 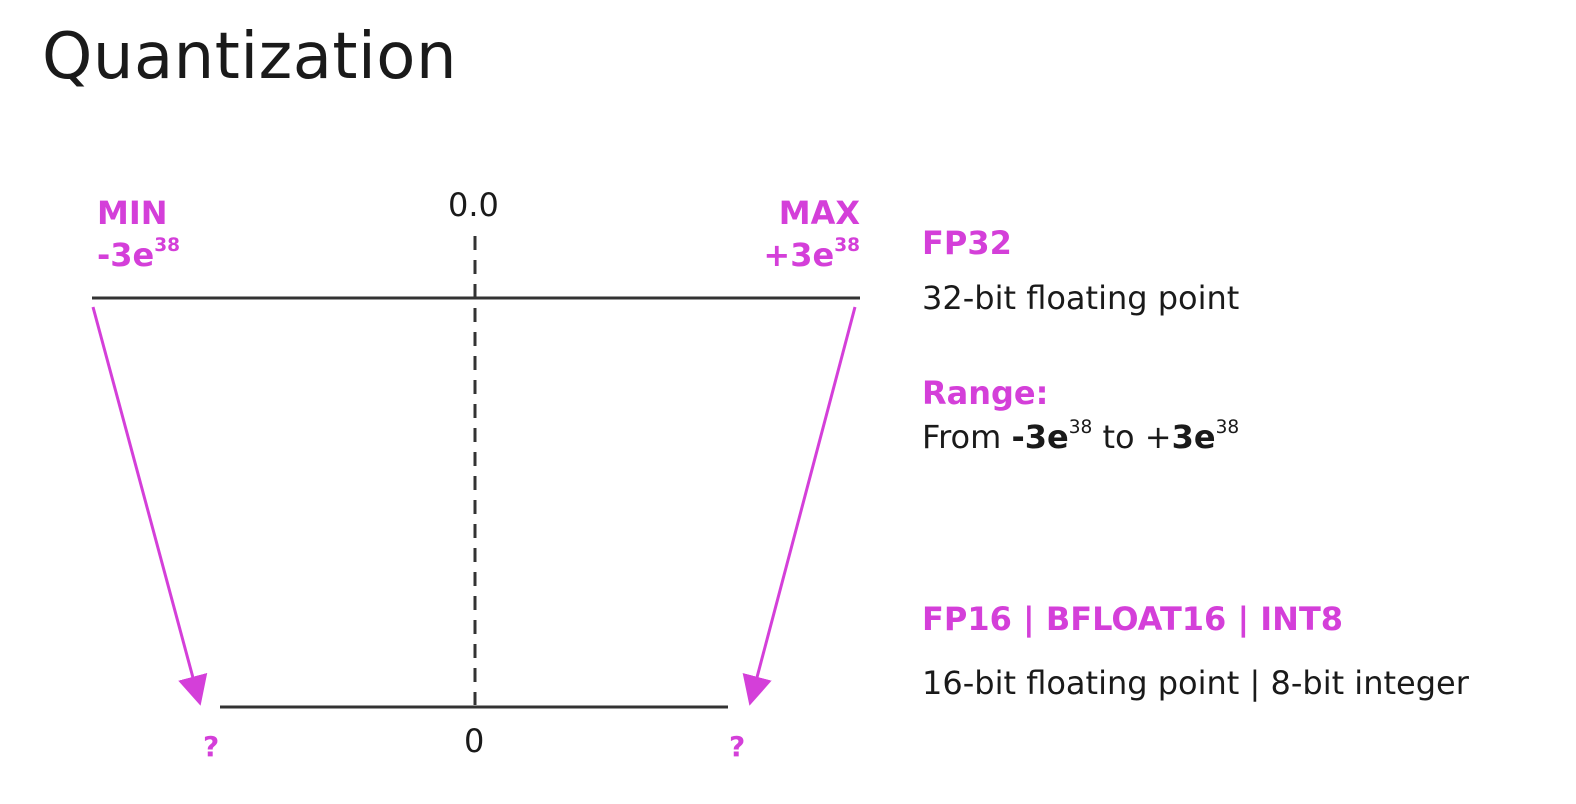 What do you see at coordinates (167, 246) in the screenshot?
I see `min-value-exponent: 38` at bounding box center [167, 246].